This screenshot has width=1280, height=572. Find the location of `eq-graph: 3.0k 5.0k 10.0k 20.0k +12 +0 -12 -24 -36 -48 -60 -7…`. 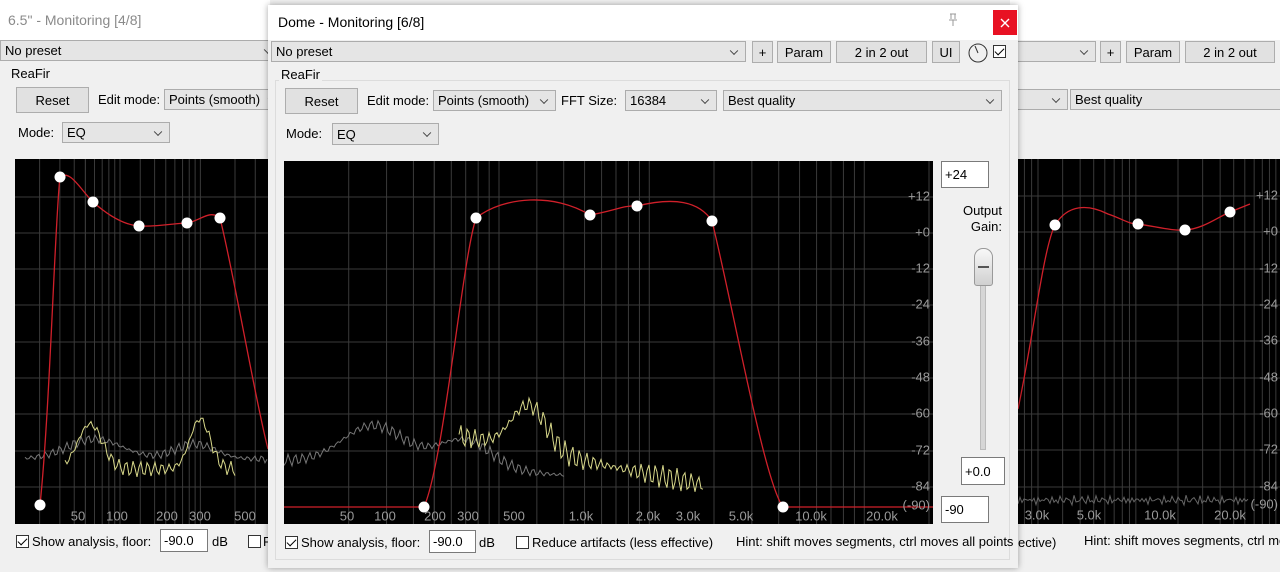

eq-graph: 3.0k 5.0k 10.0k 20.0k +12 +0 -12 -24 -36 -48 -60 -7… is located at coordinates (1149, 341).